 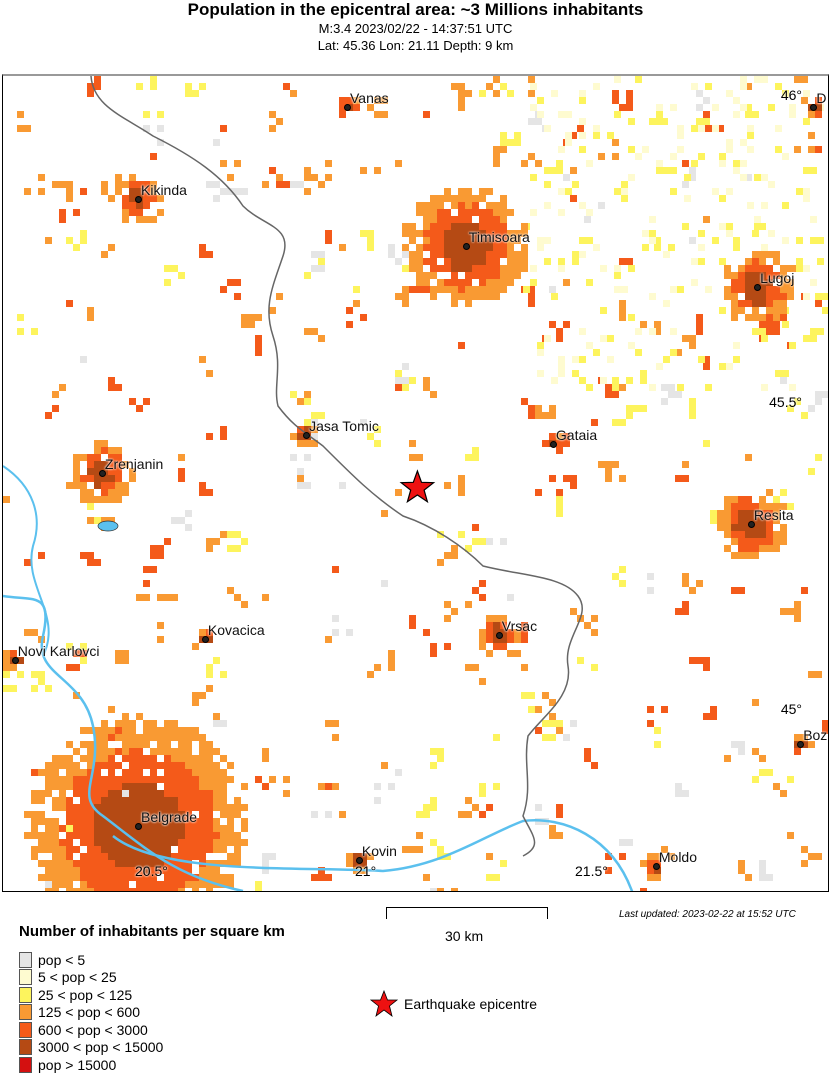 I want to click on lon-tick-label: 21.5°, so click(x=591, y=871).